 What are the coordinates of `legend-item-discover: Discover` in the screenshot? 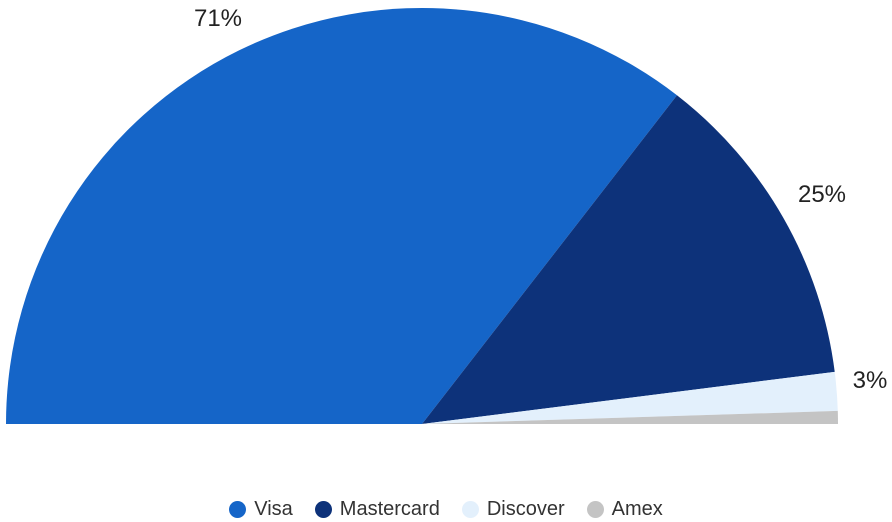 It's located at (513, 509).